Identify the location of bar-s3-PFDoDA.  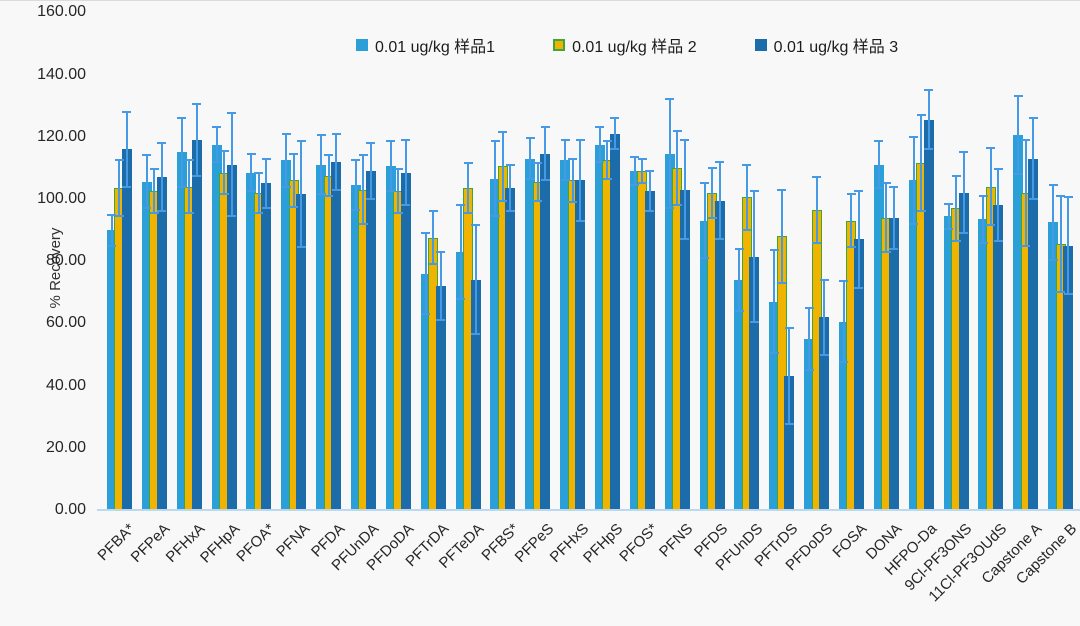
(405, 341).